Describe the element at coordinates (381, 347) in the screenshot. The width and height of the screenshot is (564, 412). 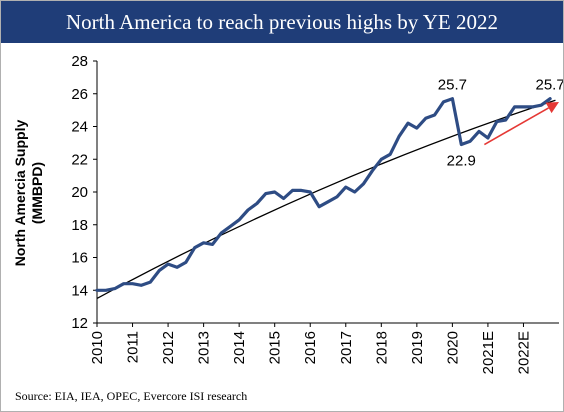
I see `x-tick-label: 2018` at that location.